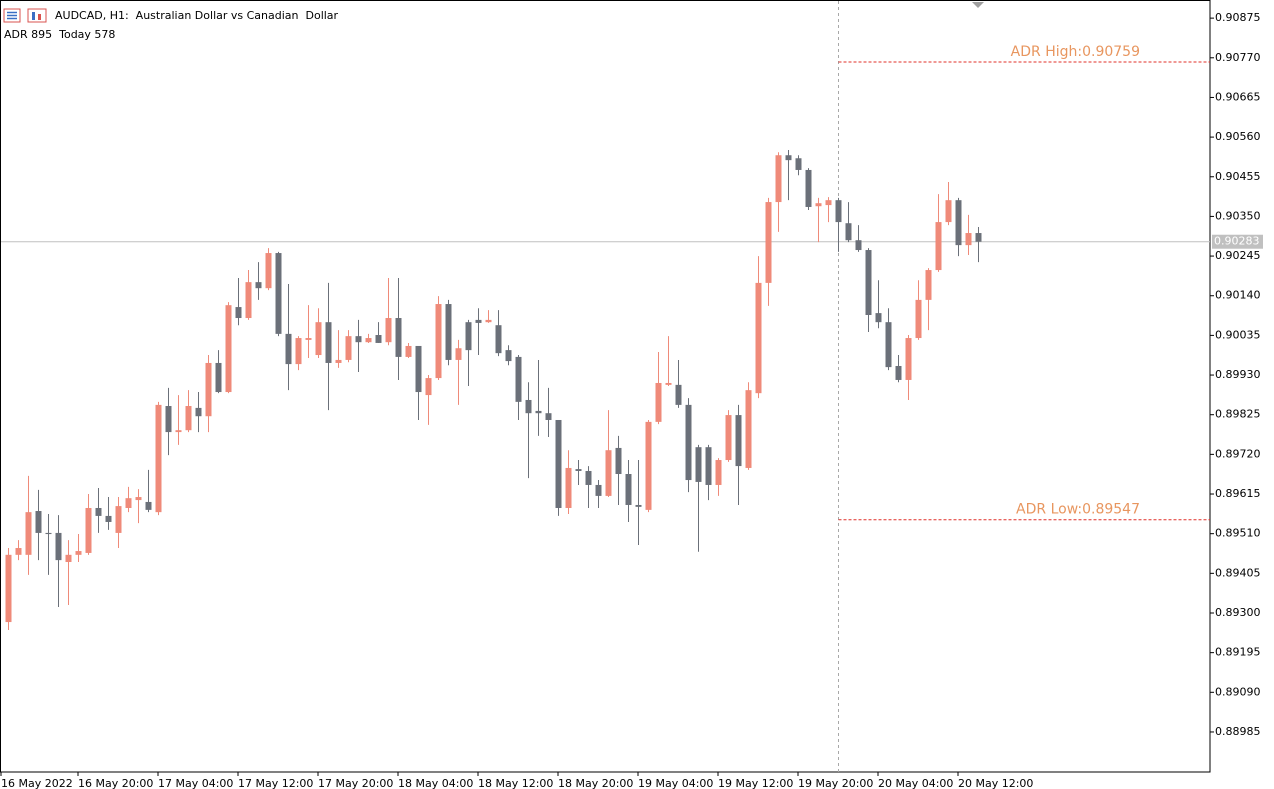 The height and width of the screenshot is (789, 1274). Describe the element at coordinates (755, 783) in the screenshot. I see `x-tick-label: 19 May 12:00` at that location.